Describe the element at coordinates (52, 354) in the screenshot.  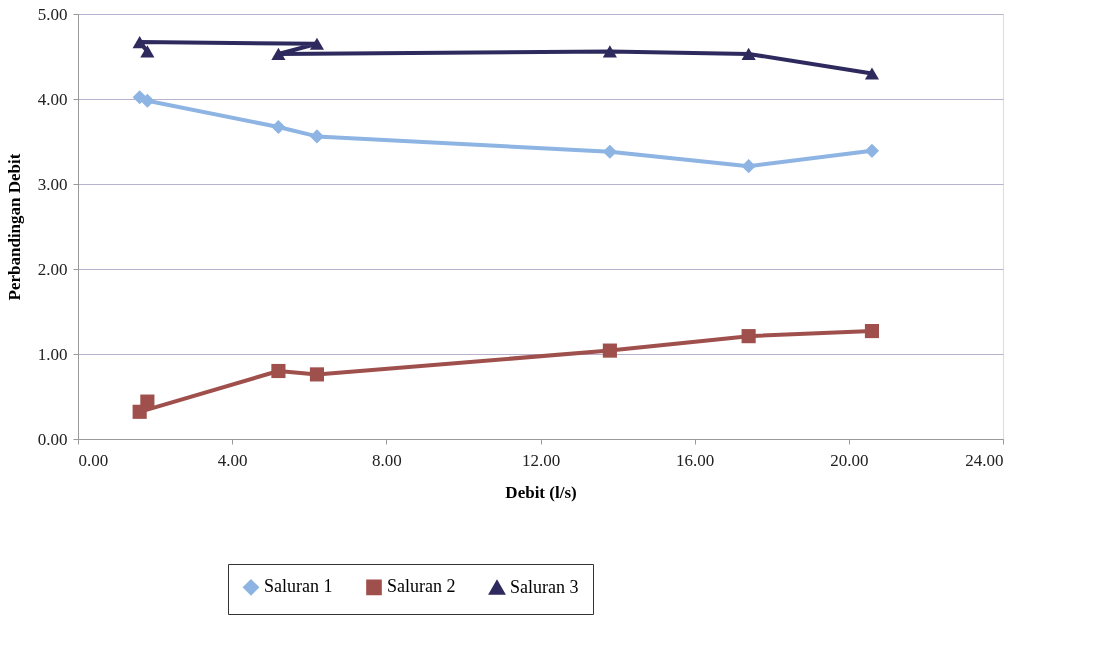
I see `y-tick-label: 1.00` at that location.